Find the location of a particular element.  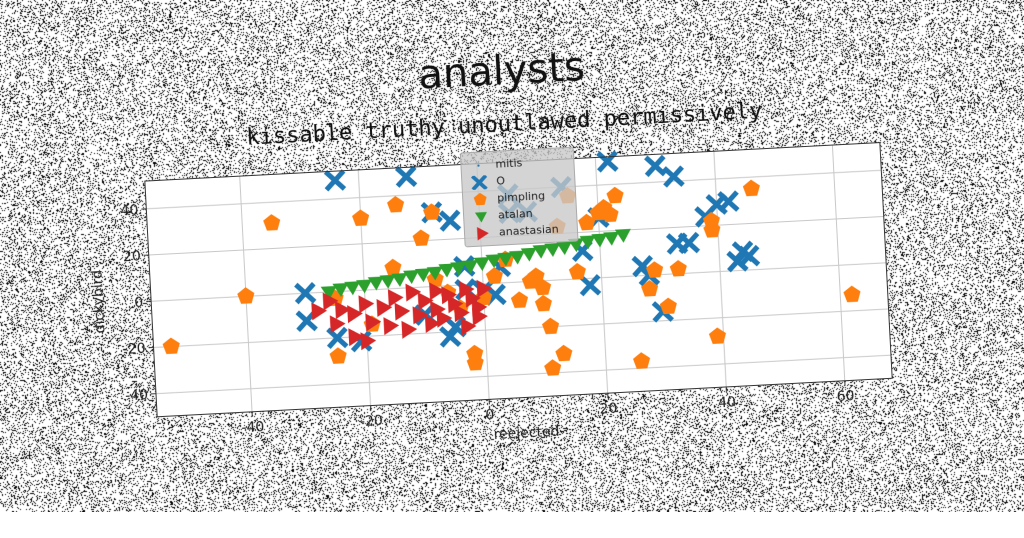

x-axis-label: reejected is located at coordinates (526, 433).